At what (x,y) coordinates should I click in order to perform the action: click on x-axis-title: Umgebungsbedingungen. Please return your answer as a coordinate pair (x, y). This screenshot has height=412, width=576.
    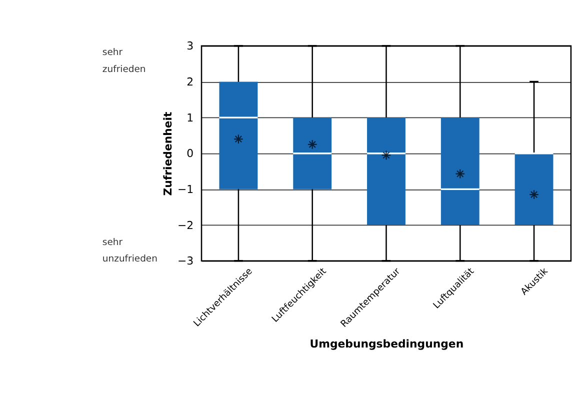
    Looking at the image, I should click on (387, 343).